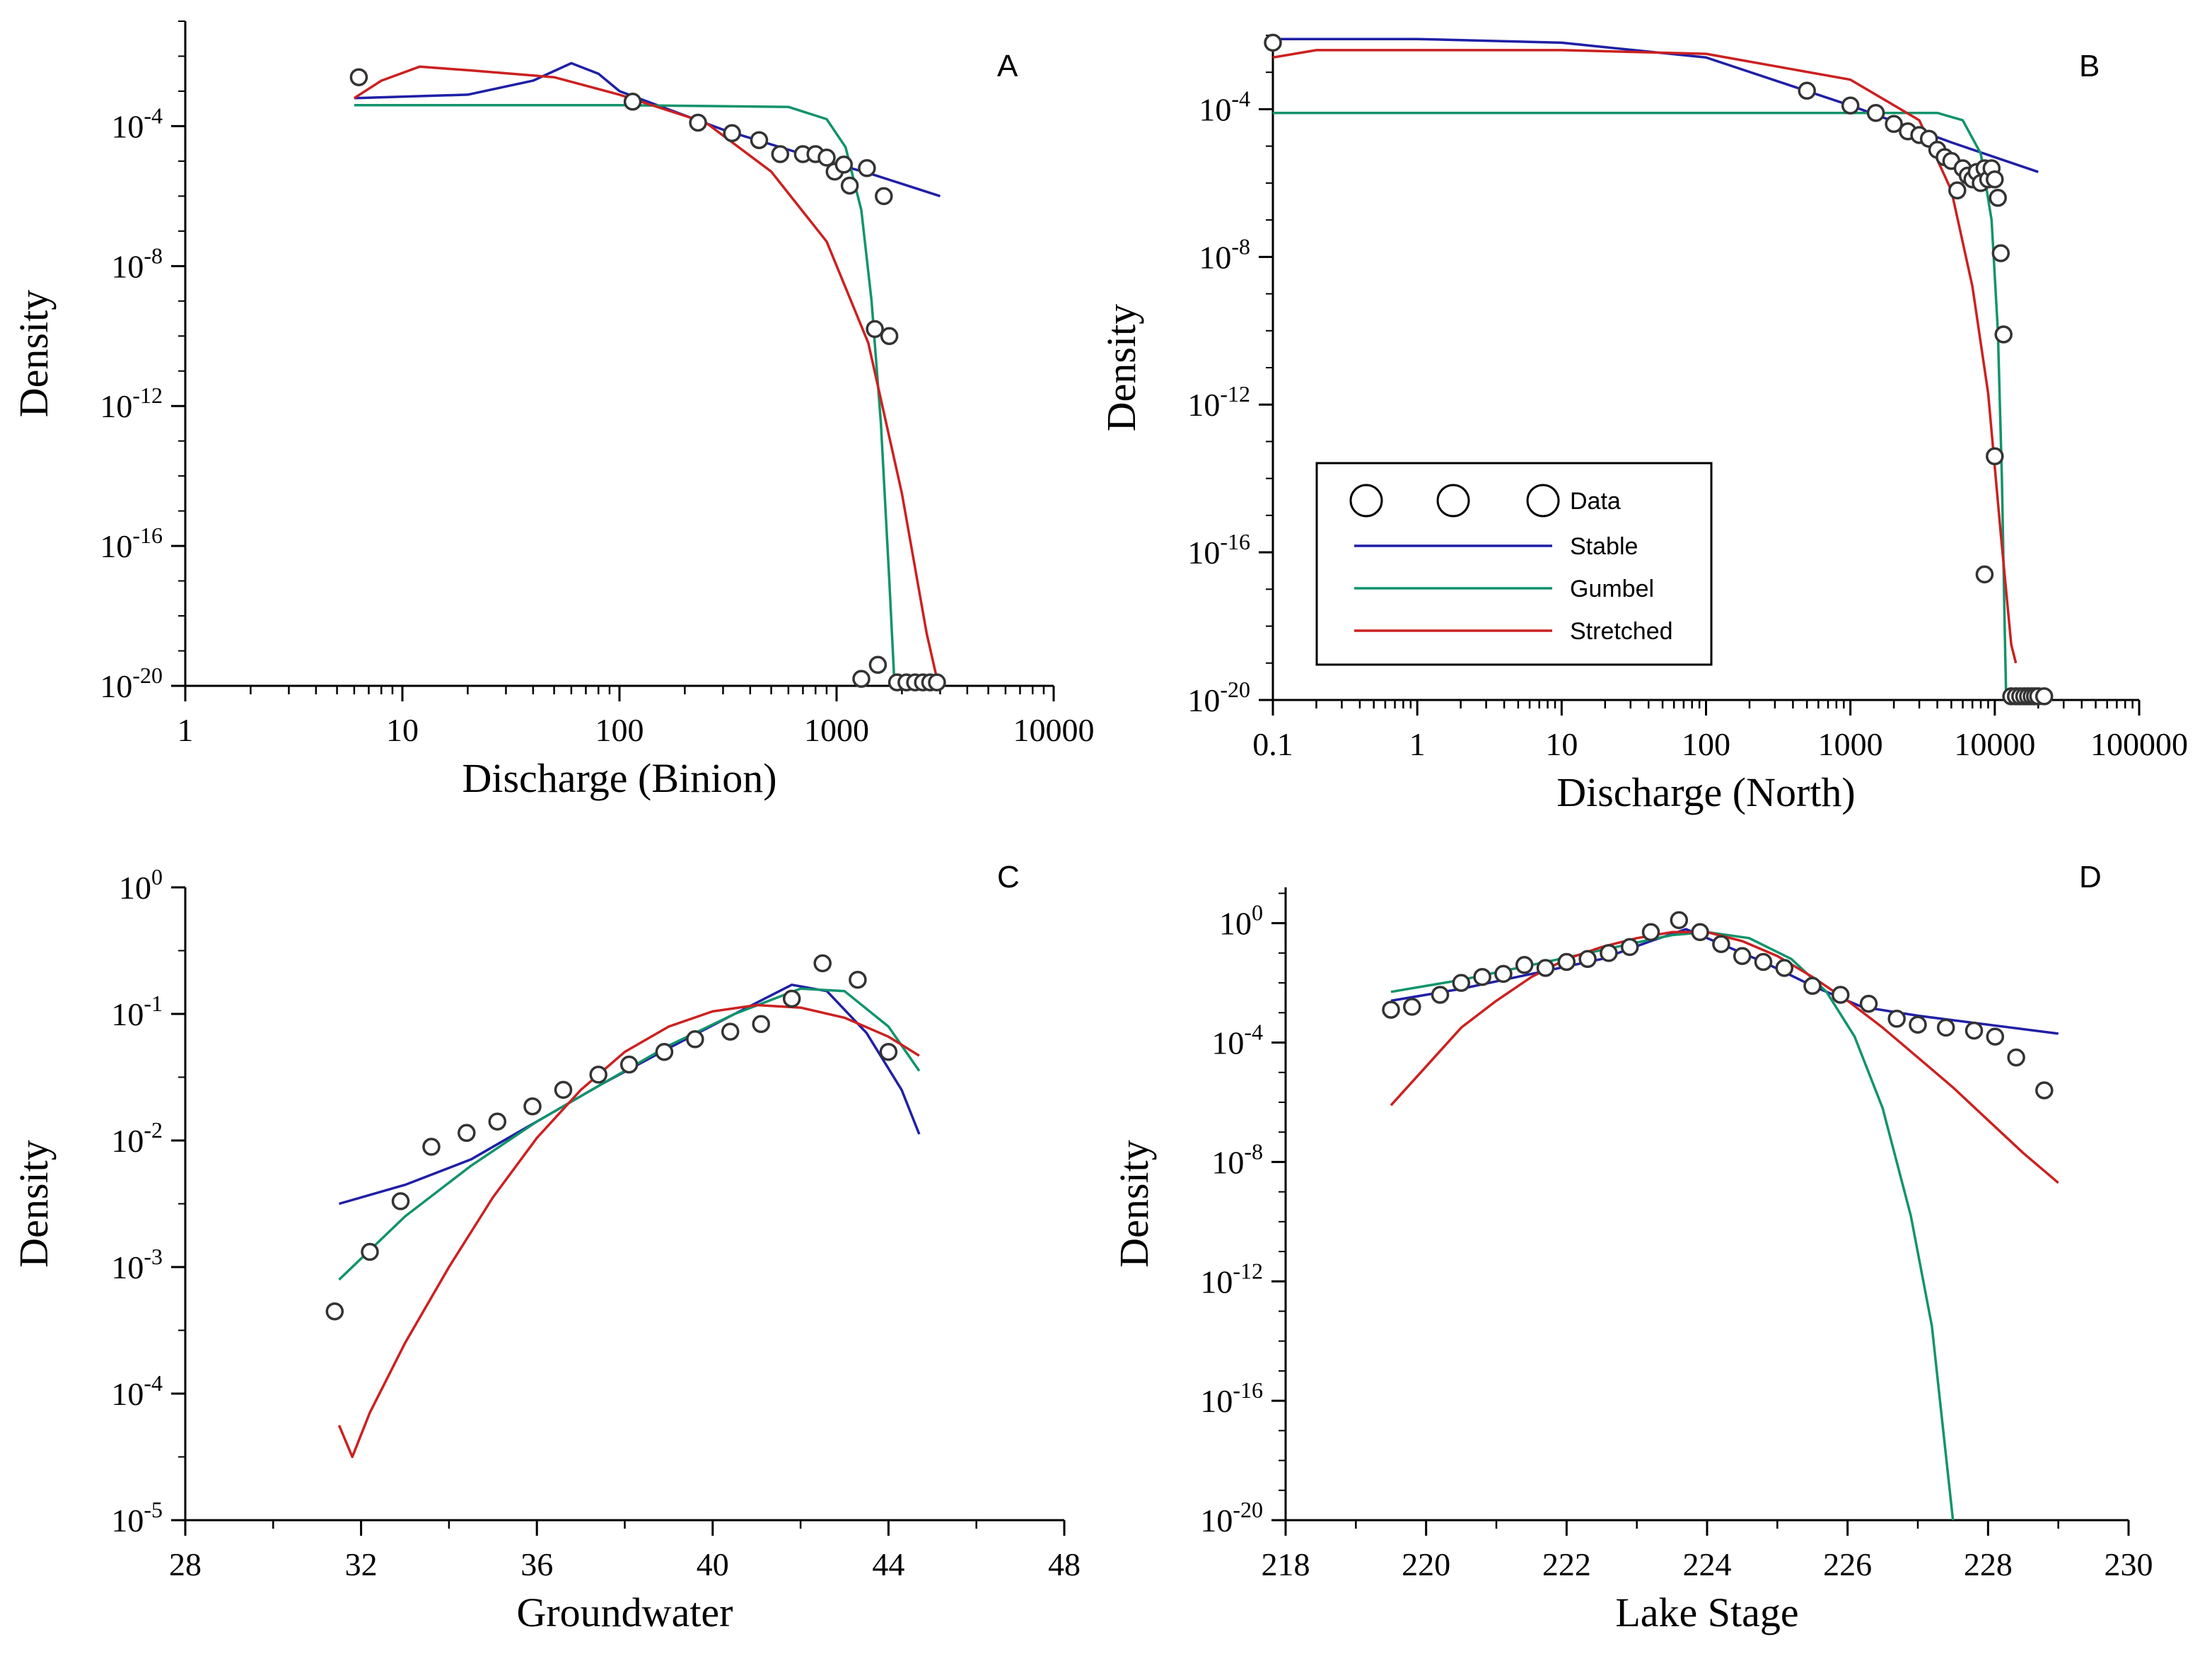 The image size is (2212, 1663). I want to click on y-tick-label: 10⁻², so click(137, 1138).